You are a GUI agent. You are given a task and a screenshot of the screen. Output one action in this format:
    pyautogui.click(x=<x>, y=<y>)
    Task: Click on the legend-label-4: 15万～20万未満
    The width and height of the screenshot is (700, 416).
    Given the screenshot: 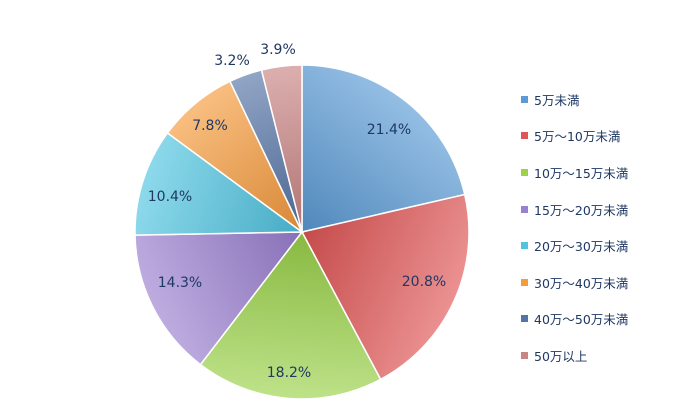 What is the action you would take?
    pyautogui.click(x=581, y=210)
    